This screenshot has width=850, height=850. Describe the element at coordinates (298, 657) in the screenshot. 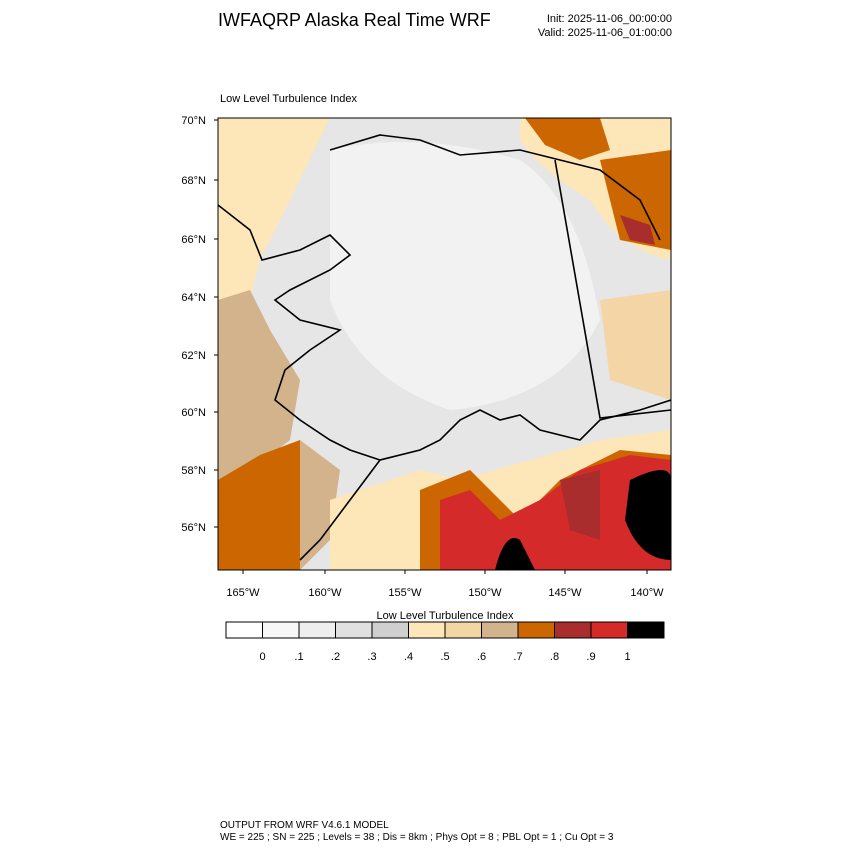

I see `colorbar-label: .1` at that location.